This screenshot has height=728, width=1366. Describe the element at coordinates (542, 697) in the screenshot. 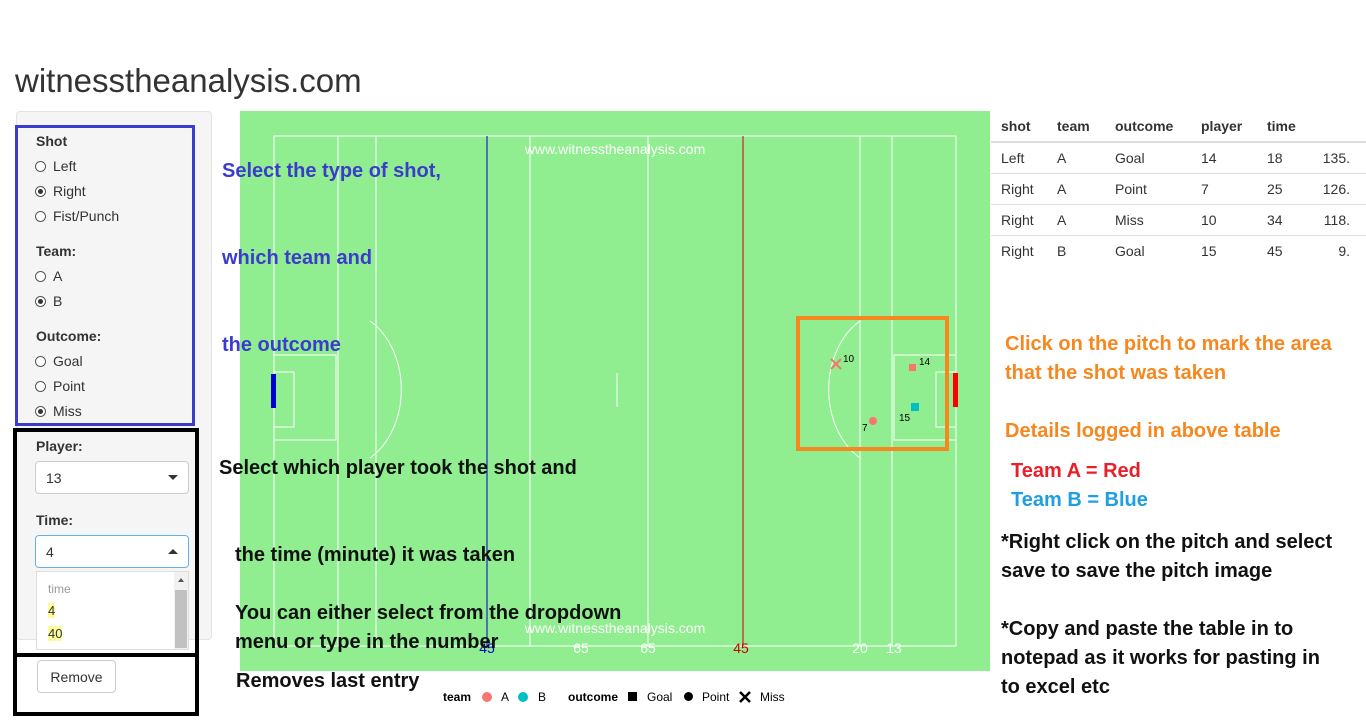

I see `legend-team-b-label: B` at that location.